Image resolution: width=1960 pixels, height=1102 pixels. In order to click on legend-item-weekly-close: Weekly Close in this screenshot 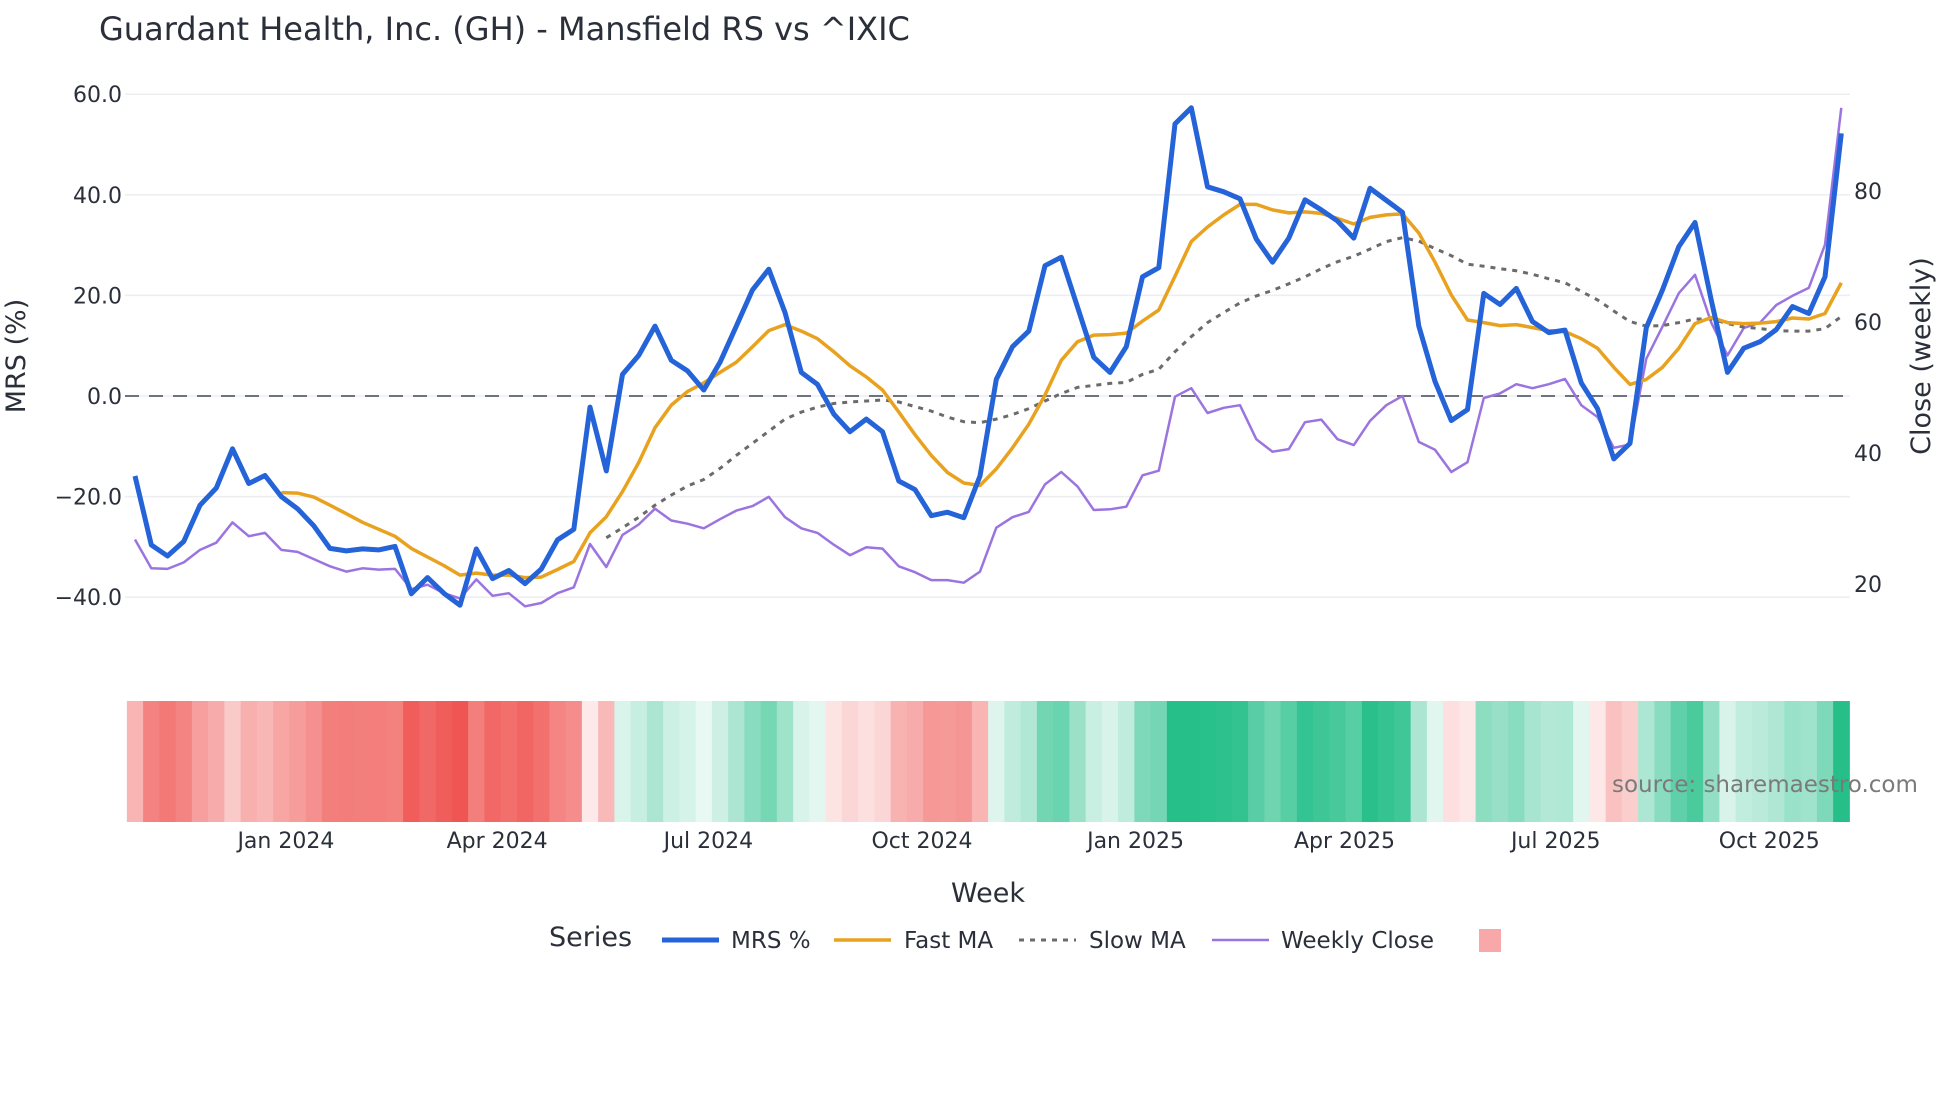, I will do `click(1323, 941)`.